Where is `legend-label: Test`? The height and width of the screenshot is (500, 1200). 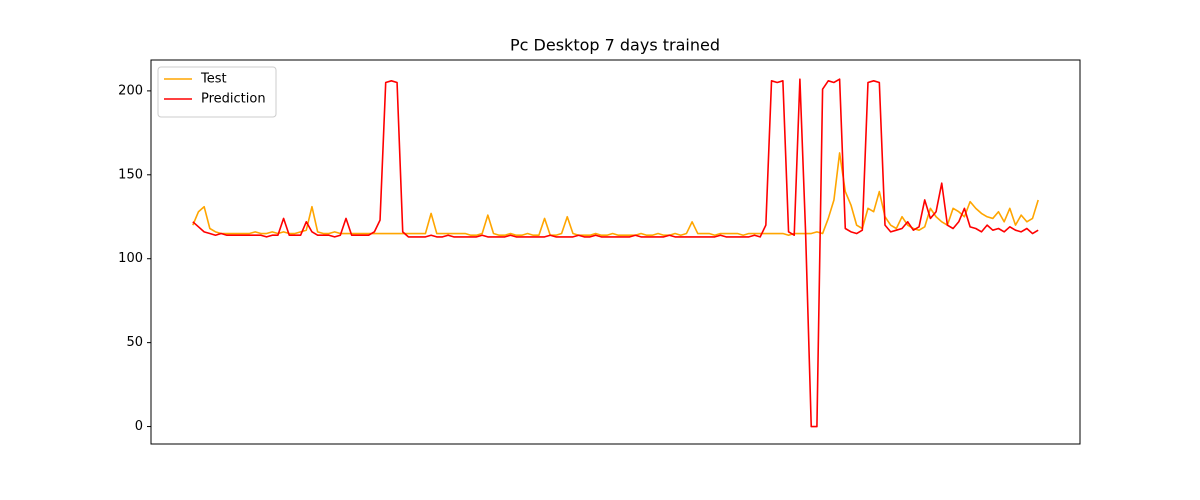
legend-label: Test is located at coordinates (213, 79).